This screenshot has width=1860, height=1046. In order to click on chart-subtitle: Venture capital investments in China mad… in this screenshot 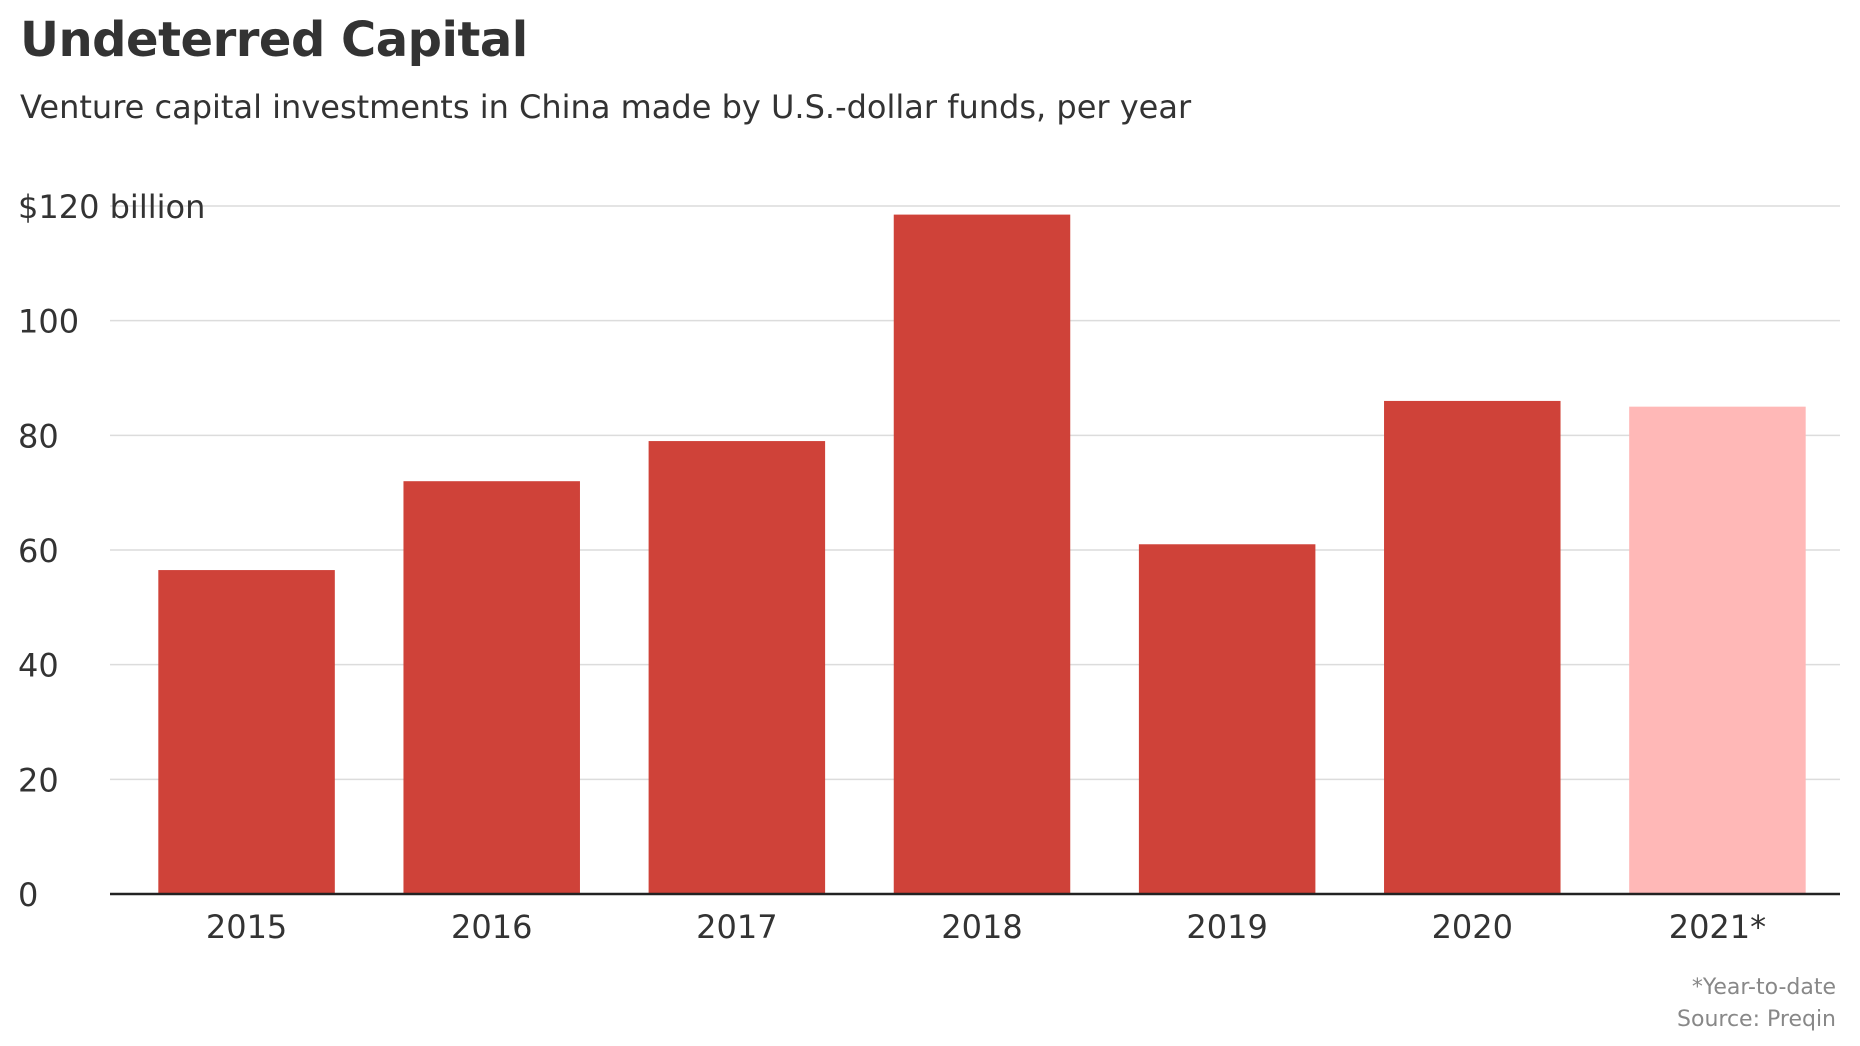, I will do `click(606, 107)`.